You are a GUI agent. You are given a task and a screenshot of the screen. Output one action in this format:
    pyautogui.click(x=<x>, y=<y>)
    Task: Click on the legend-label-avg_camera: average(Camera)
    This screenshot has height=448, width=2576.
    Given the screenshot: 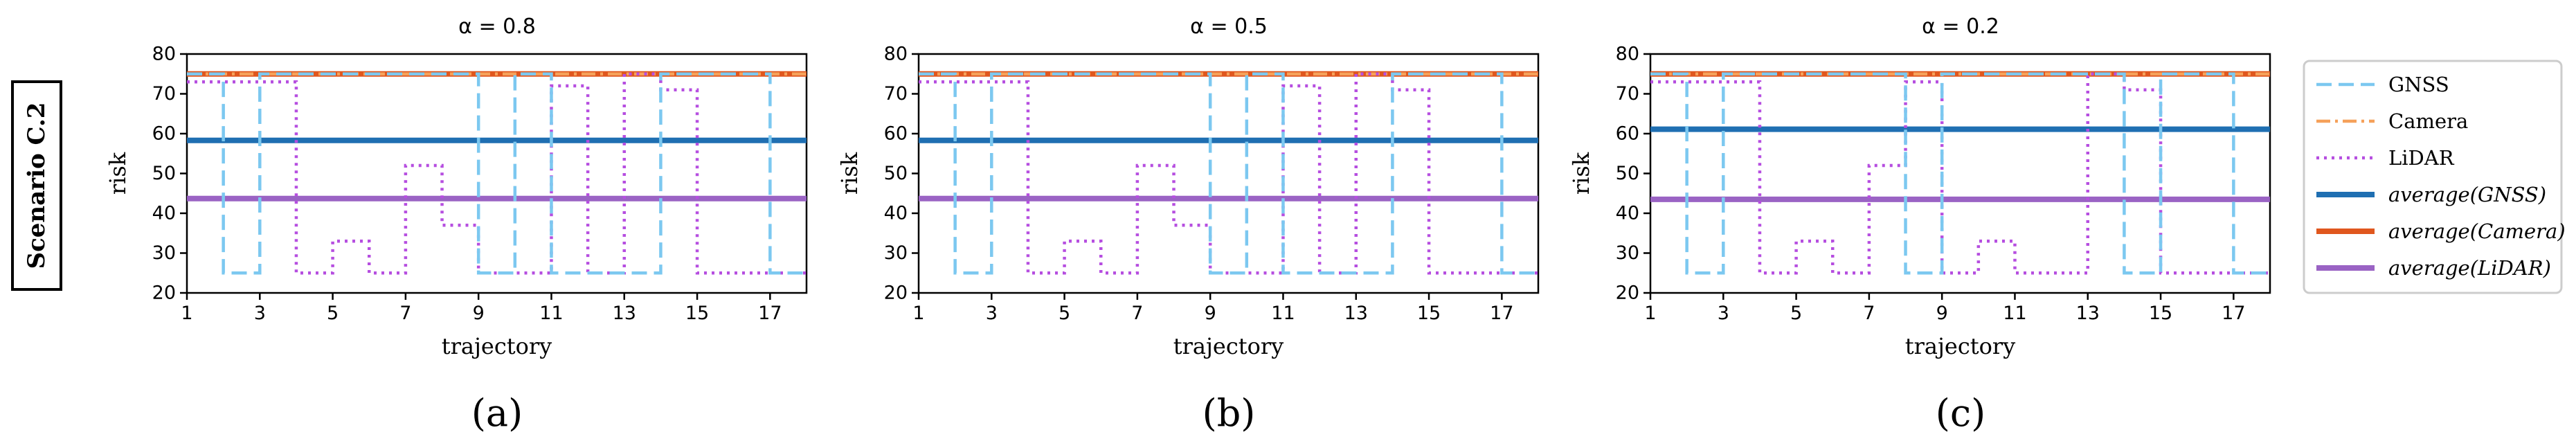 What is the action you would take?
    pyautogui.click(x=2477, y=231)
    